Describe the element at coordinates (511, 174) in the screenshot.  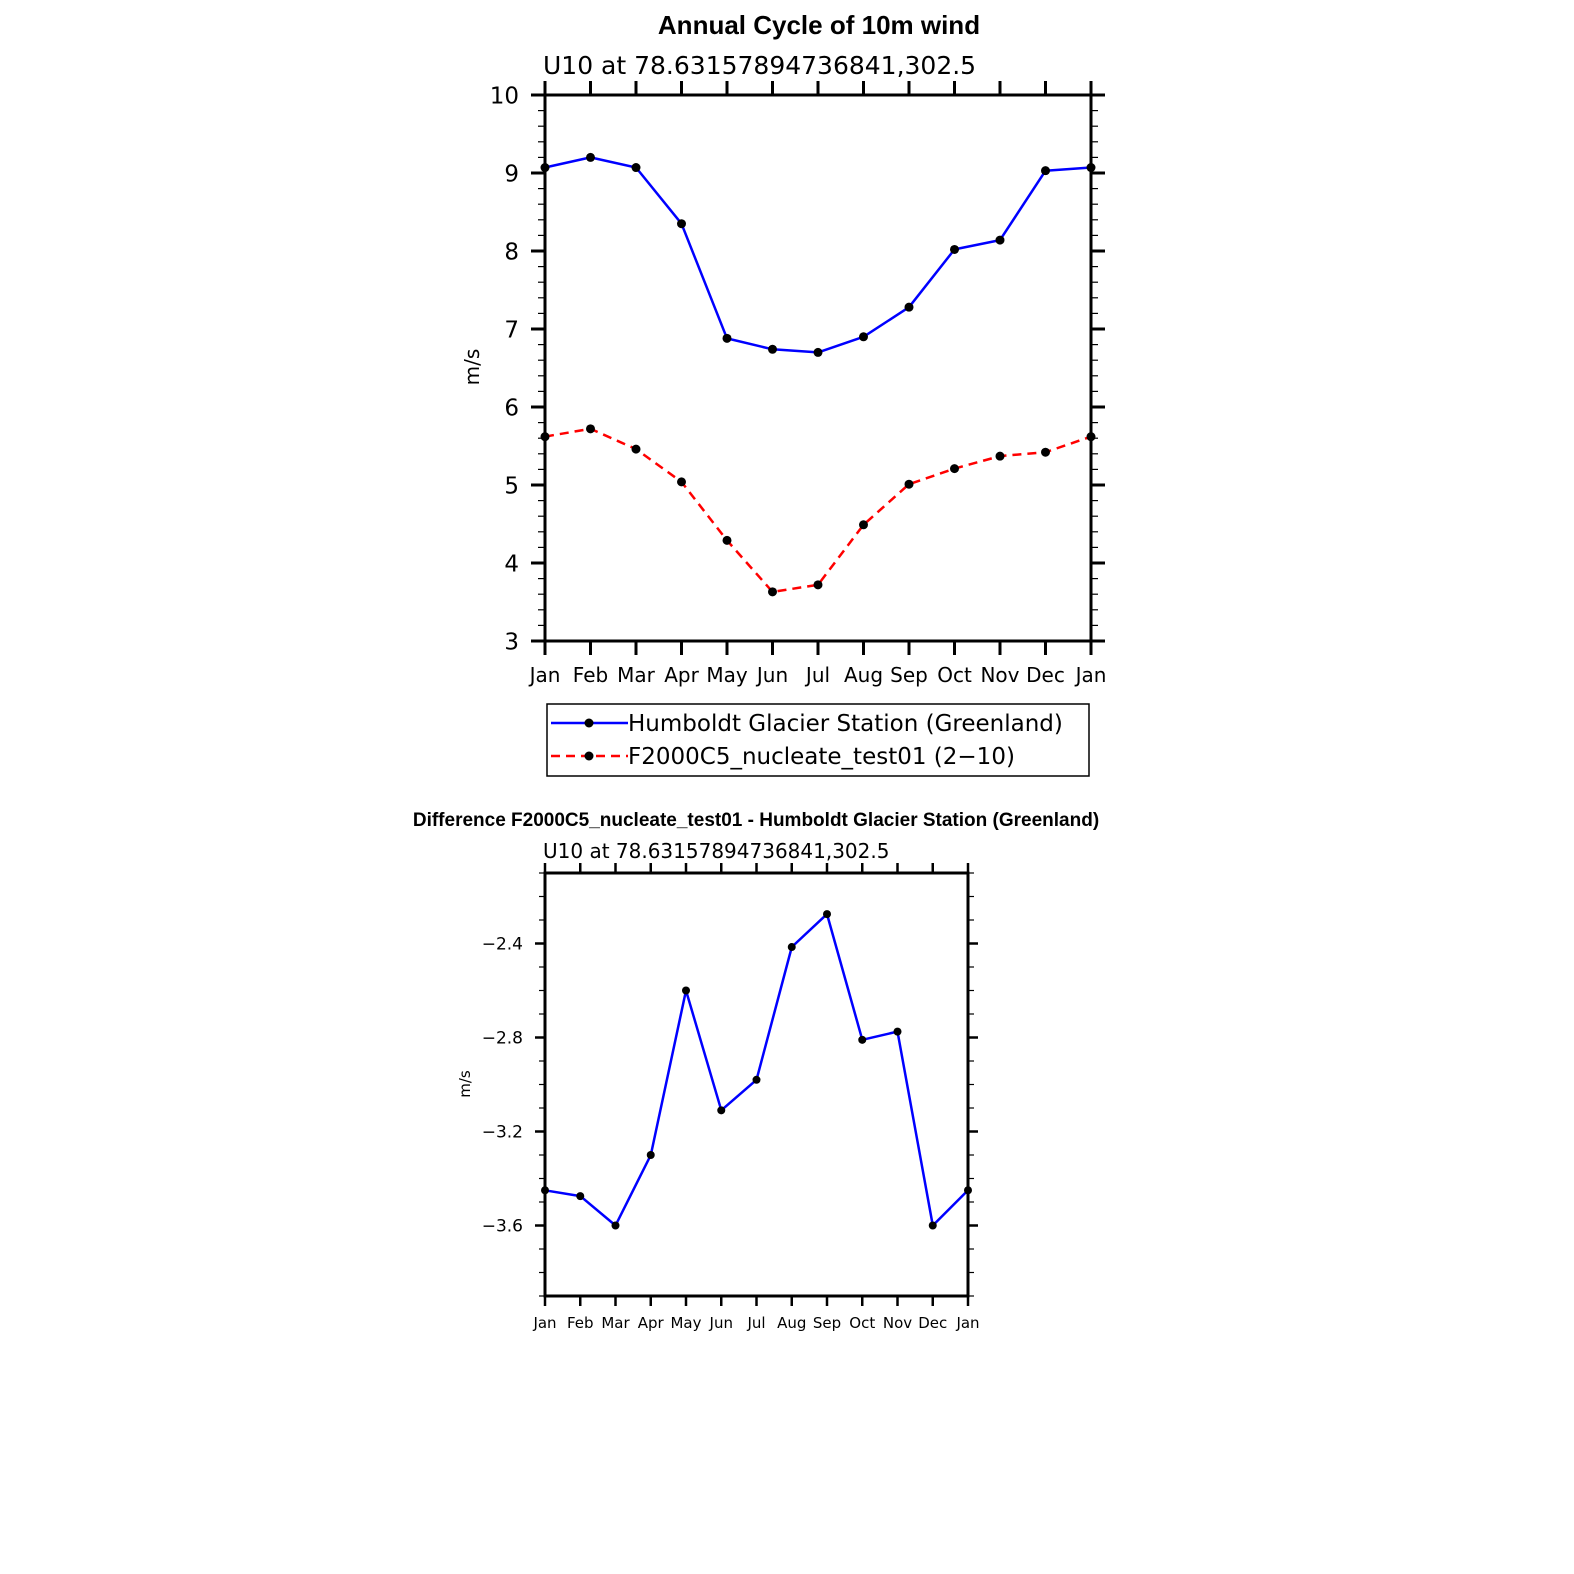
I see `y-tick-label: 9` at that location.